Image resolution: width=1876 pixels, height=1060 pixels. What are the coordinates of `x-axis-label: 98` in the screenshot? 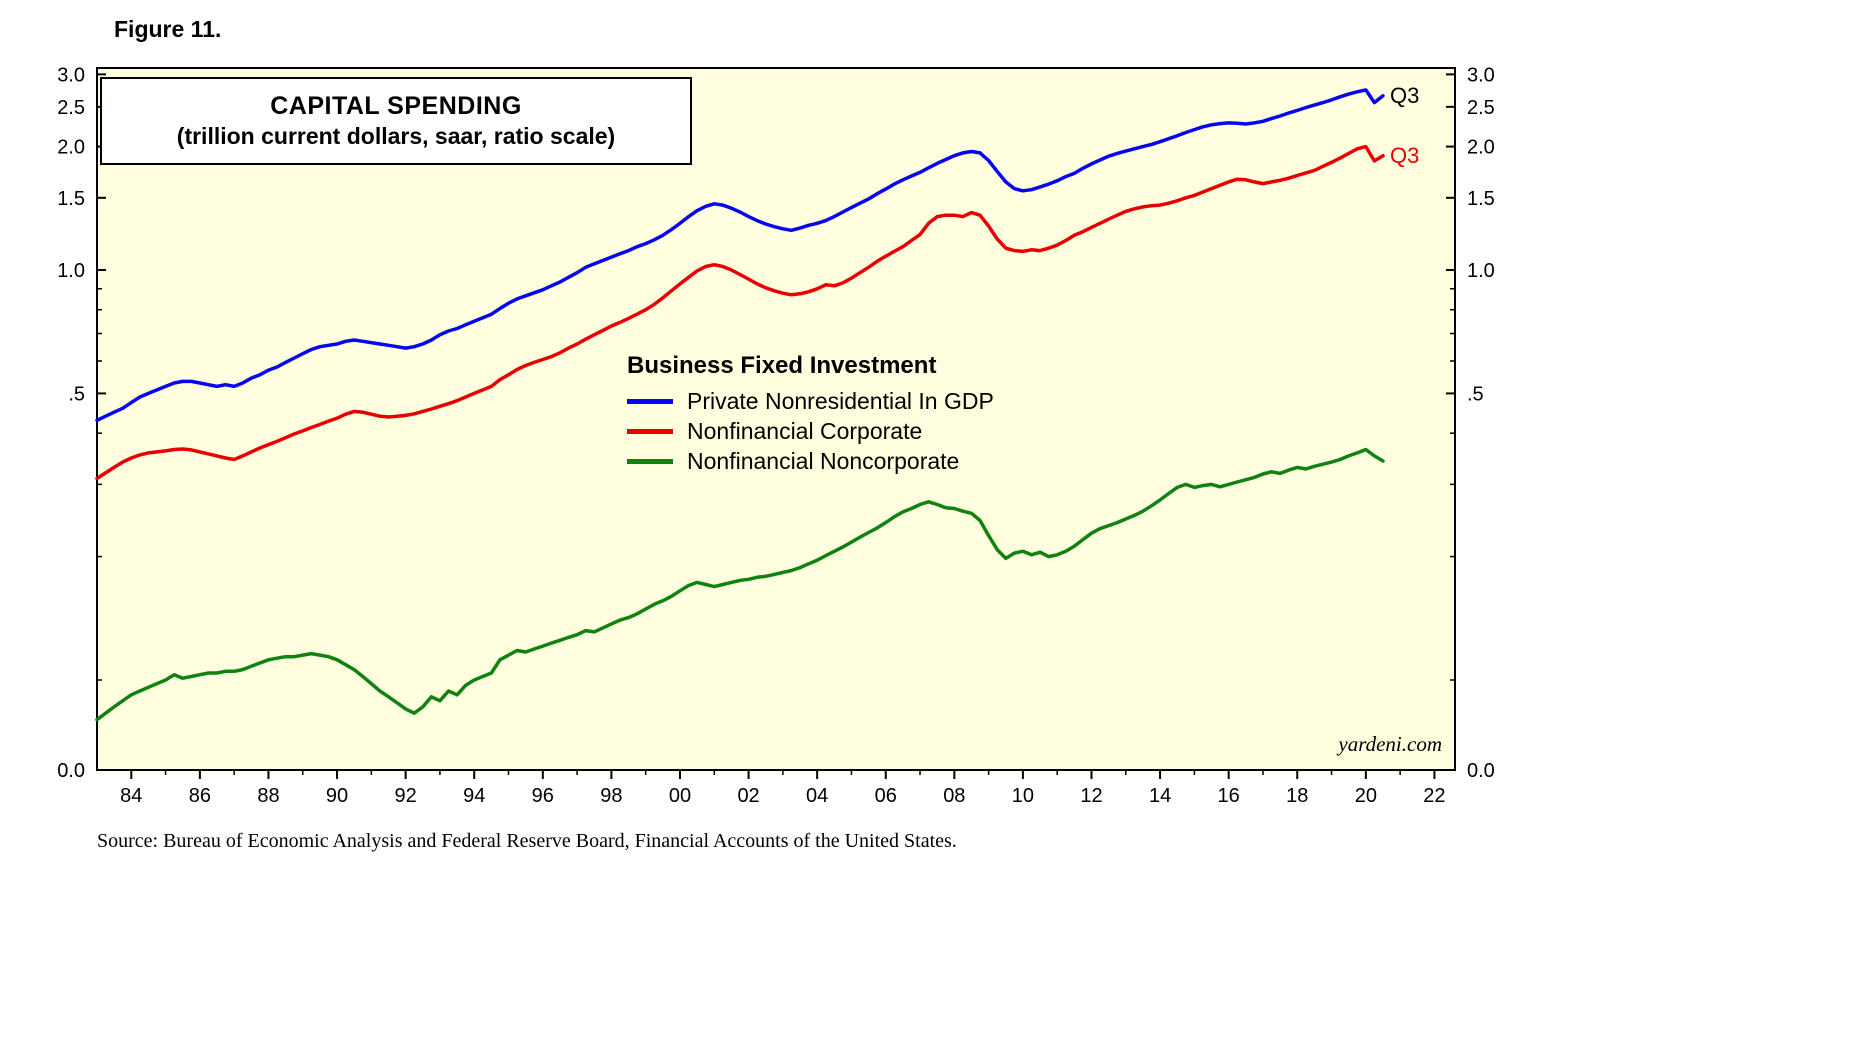 It's located at (611, 796).